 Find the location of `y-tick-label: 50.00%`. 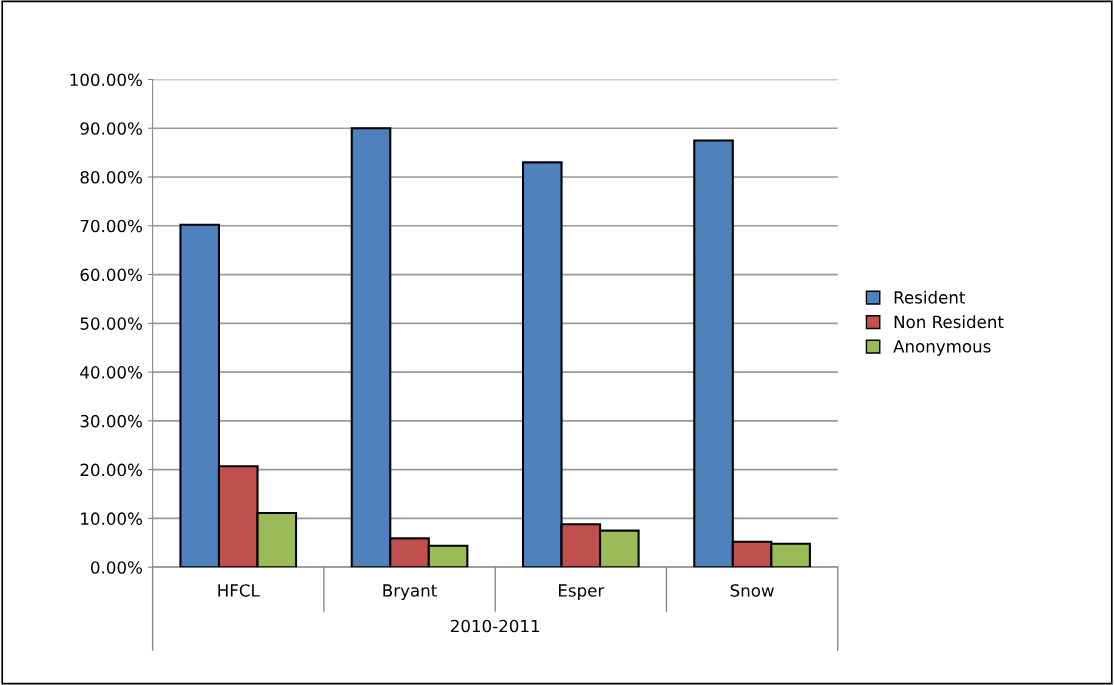

y-tick-label: 50.00% is located at coordinates (111, 323).